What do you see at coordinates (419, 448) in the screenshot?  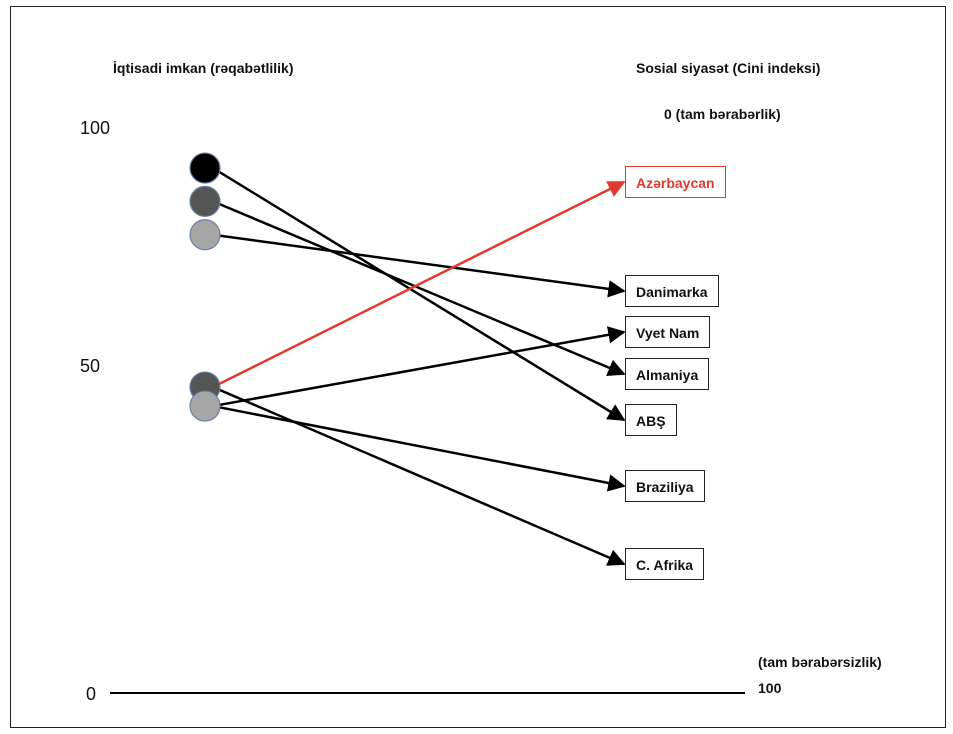 I see `link-n5-braziliya` at bounding box center [419, 448].